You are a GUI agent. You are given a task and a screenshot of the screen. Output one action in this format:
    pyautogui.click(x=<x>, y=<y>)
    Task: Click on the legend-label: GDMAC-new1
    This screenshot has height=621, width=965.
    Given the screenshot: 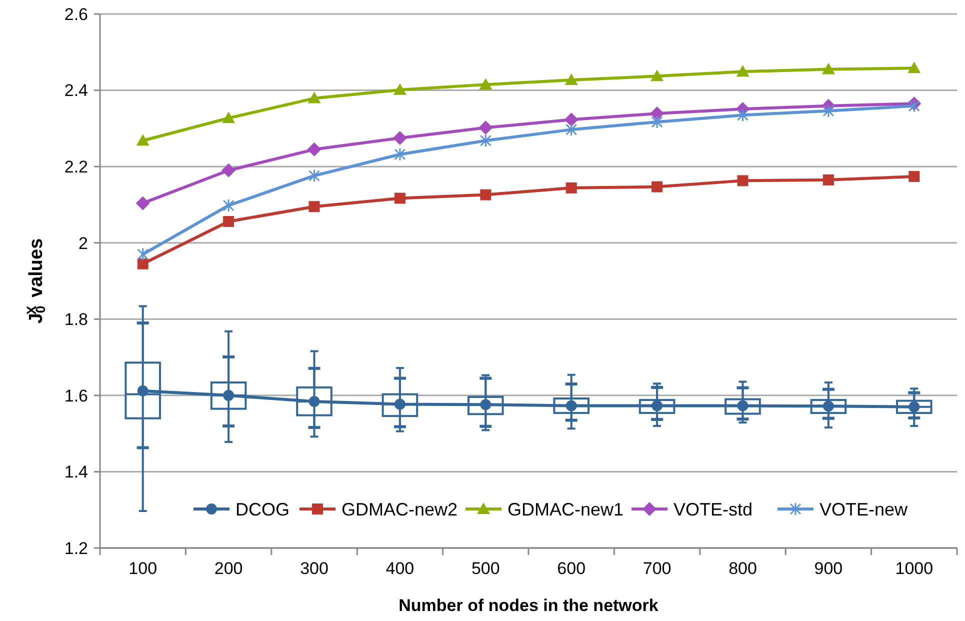 What is the action you would take?
    pyautogui.click(x=566, y=509)
    